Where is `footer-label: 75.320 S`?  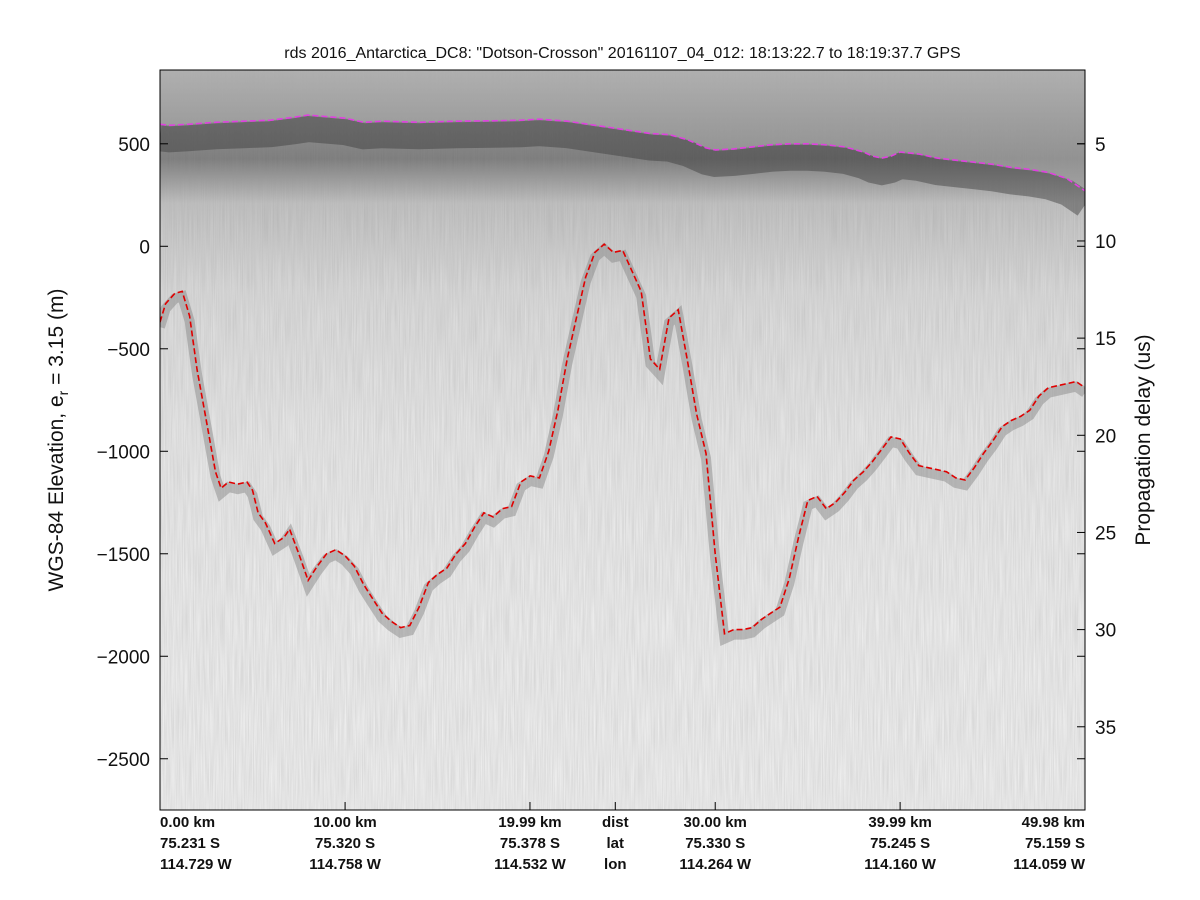 footer-label: 75.320 S is located at coordinates (345, 843).